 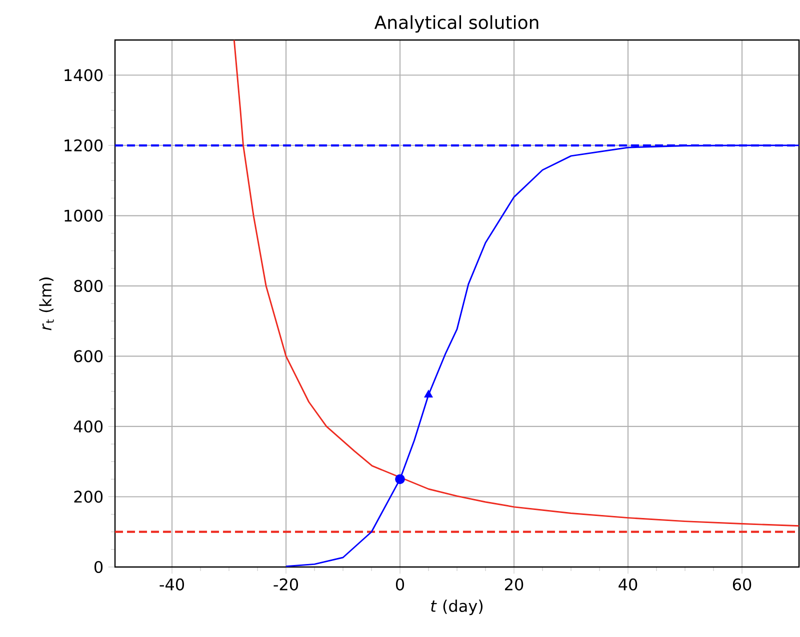 What do you see at coordinates (88, 426) in the screenshot?
I see `y-tick-label: 400` at bounding box center [88, 426].